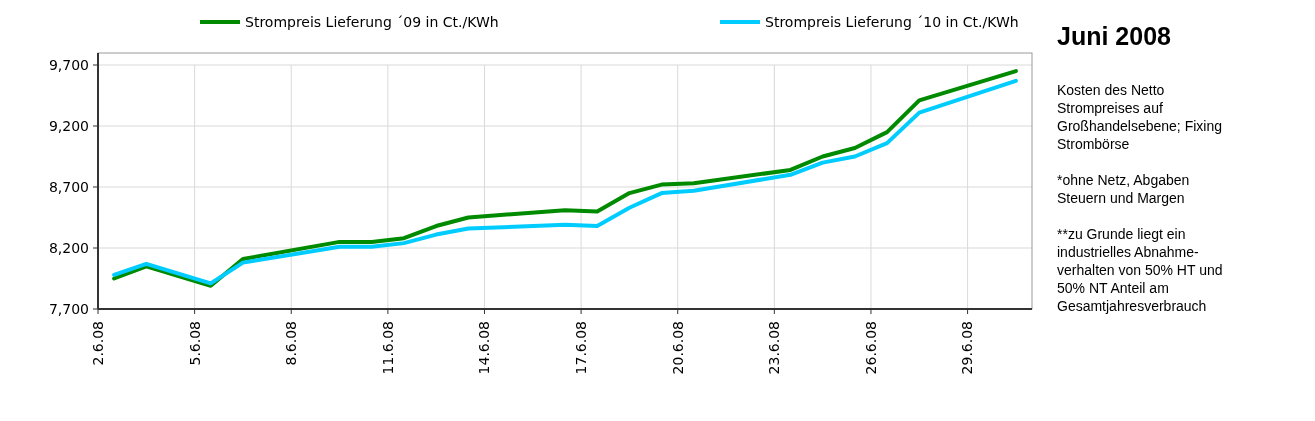  I want to click on x-tick-label: 11.6.08, so click(387, 348).